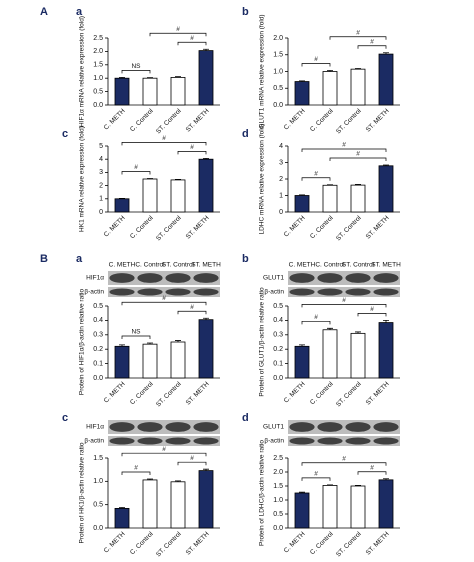 This screenshot has height=562, width=474. Describe the element at coordinates (278, 363) in the screenshot. I see `y-tick-label: 0.1` at that location.